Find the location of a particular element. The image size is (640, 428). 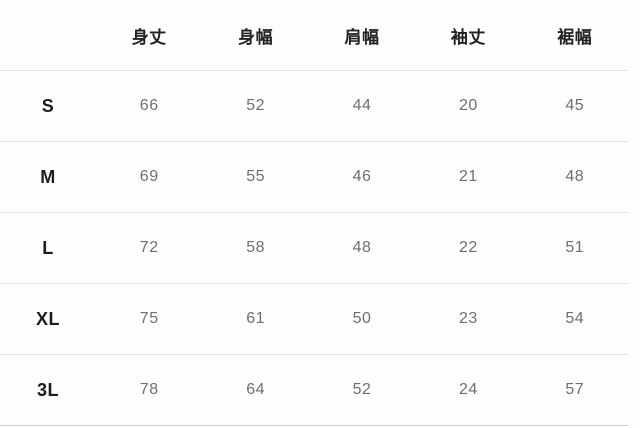

measurement-value: 50 is located at coordinates (362, 319).